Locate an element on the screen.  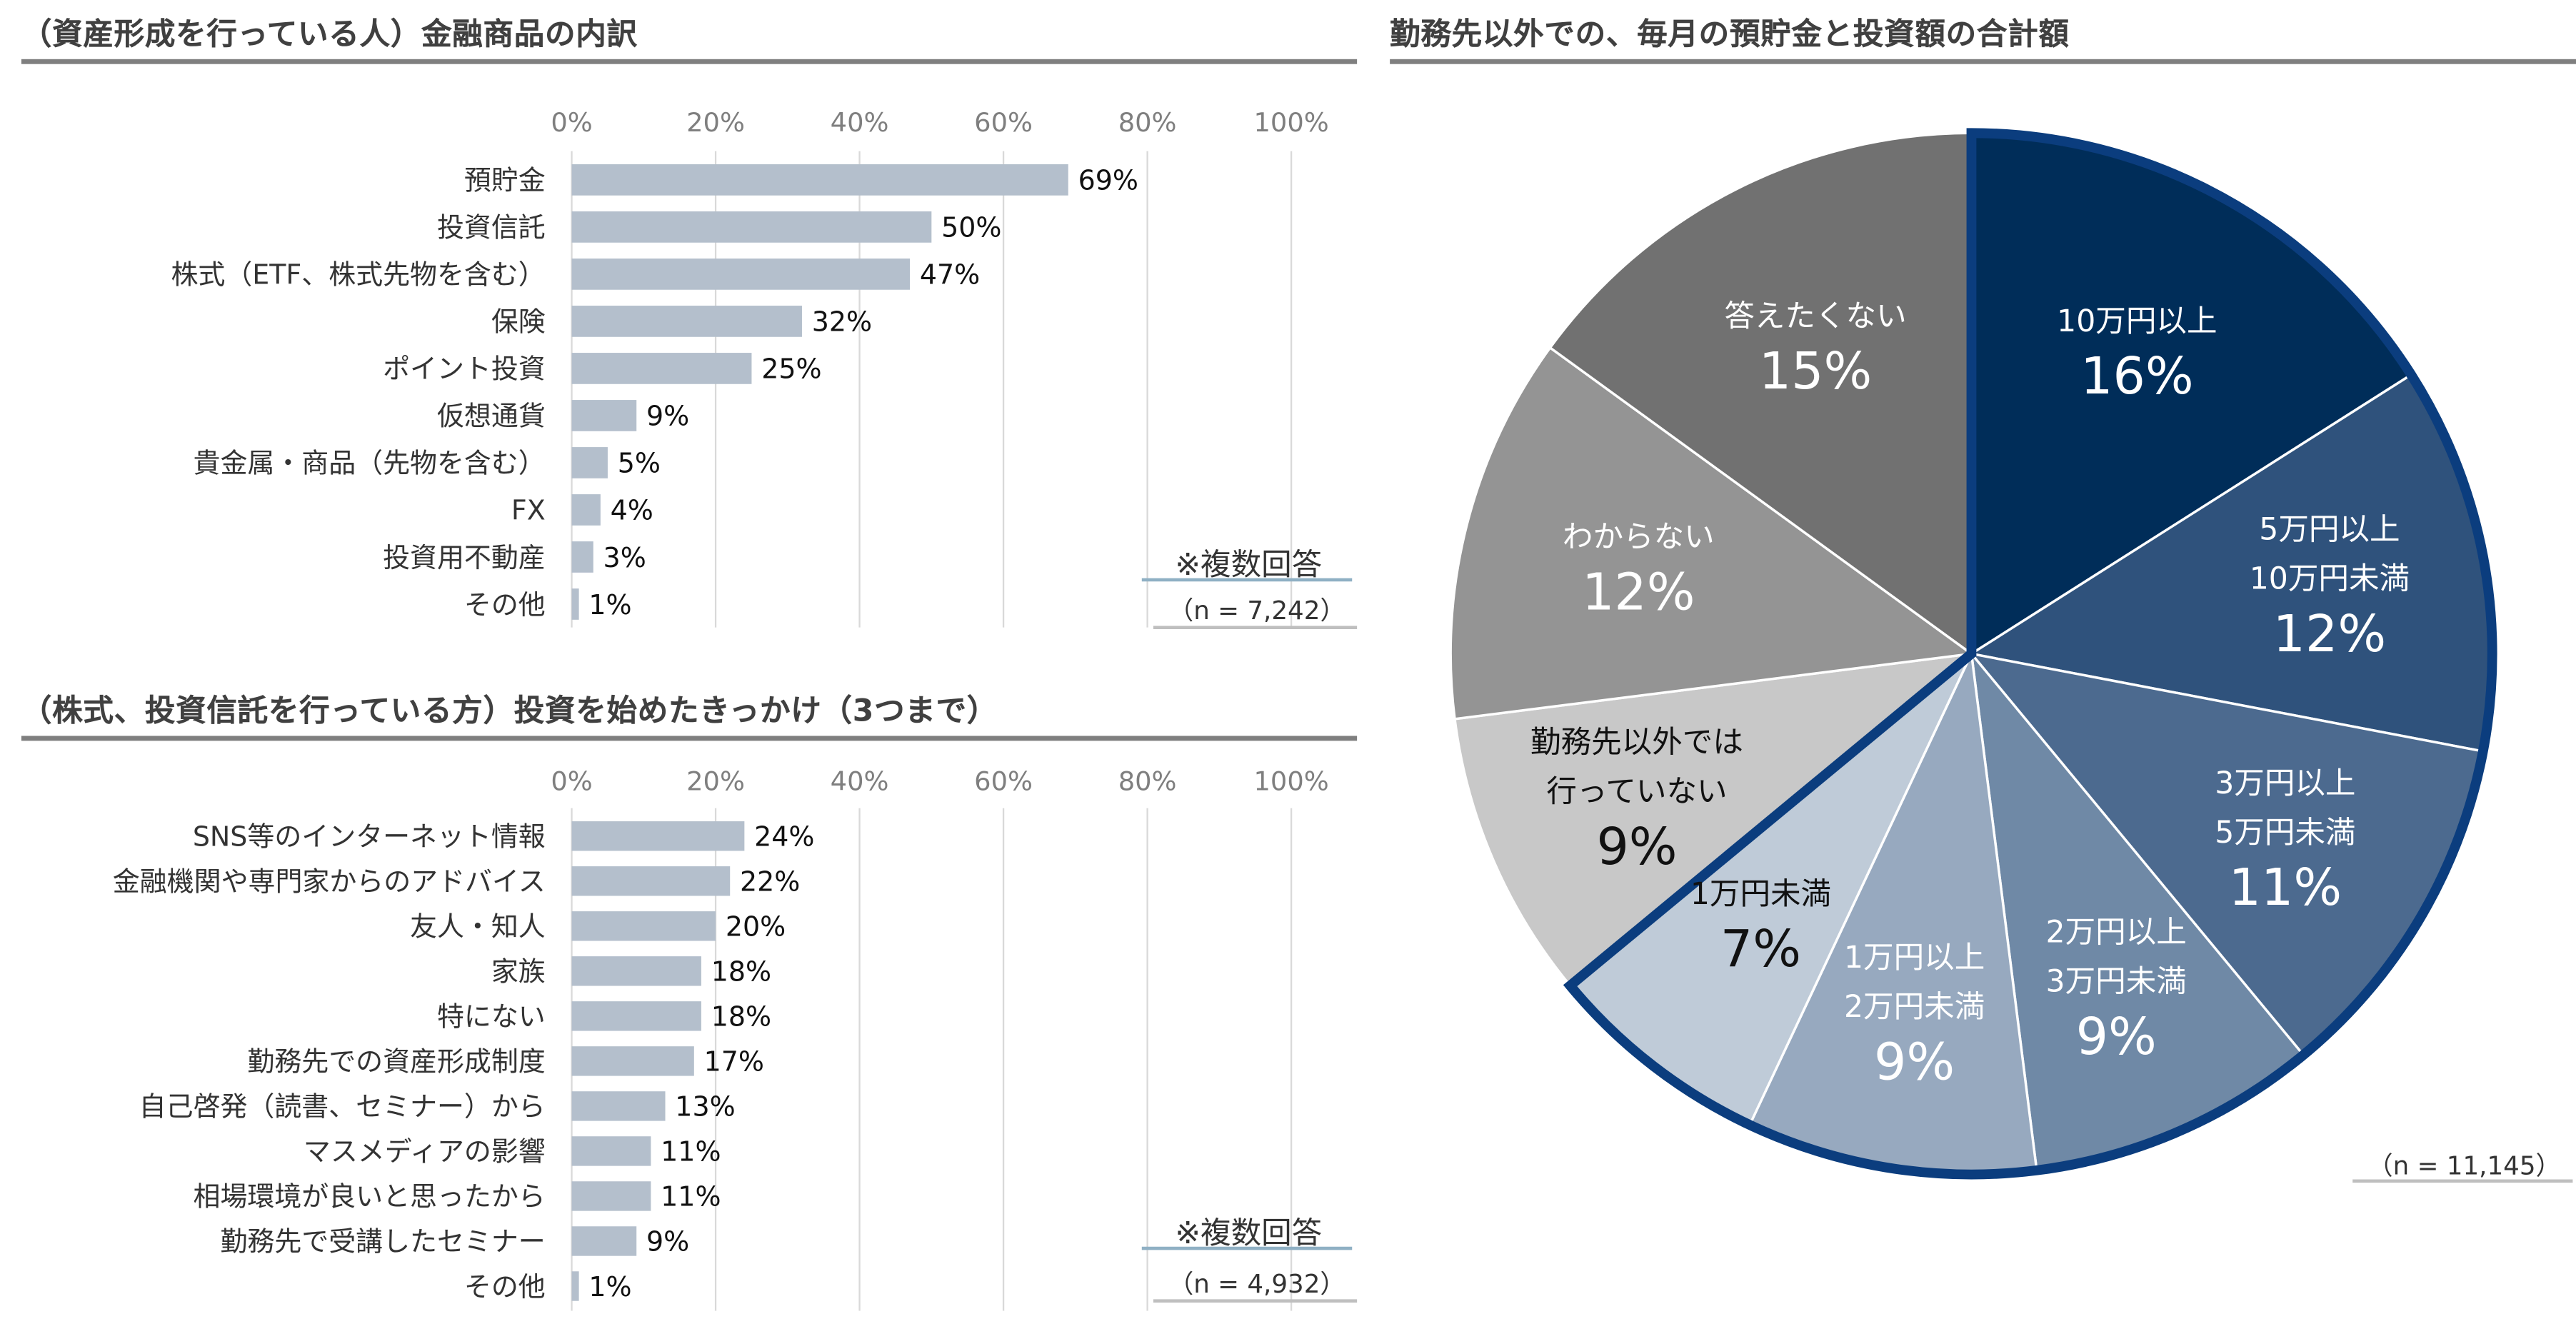
bar2-value-label: 22% is located at coordinates (770, 882).